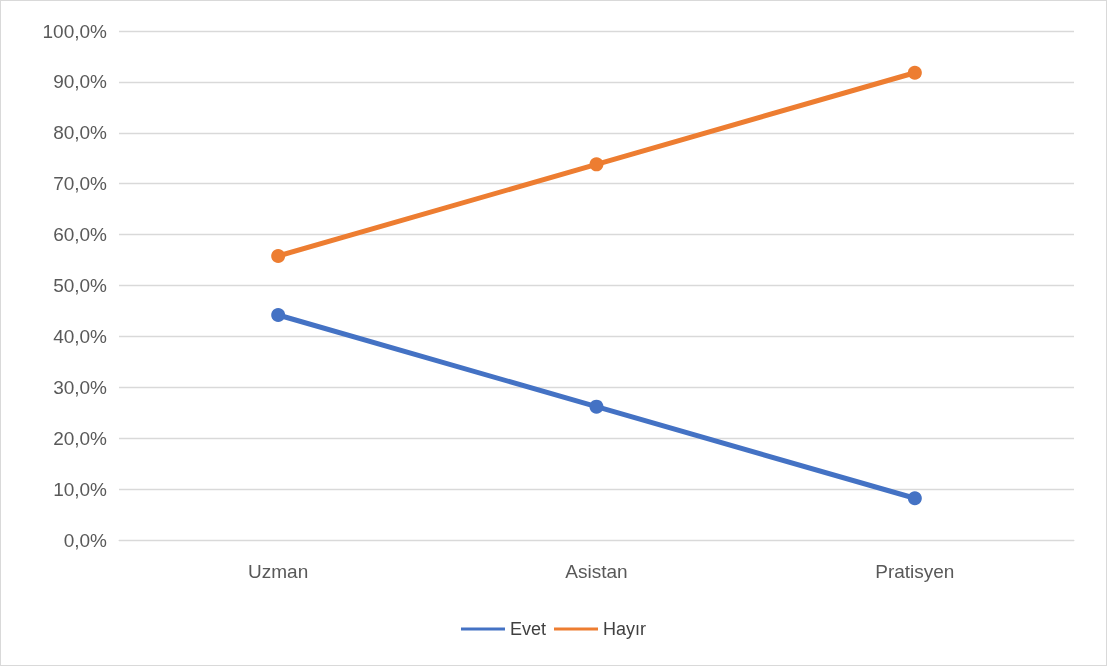  What do you see at coordinates (915, 571) in the screenshot?
I see `x-tick-label: Pratisyen` at bounding box center [915, 571].